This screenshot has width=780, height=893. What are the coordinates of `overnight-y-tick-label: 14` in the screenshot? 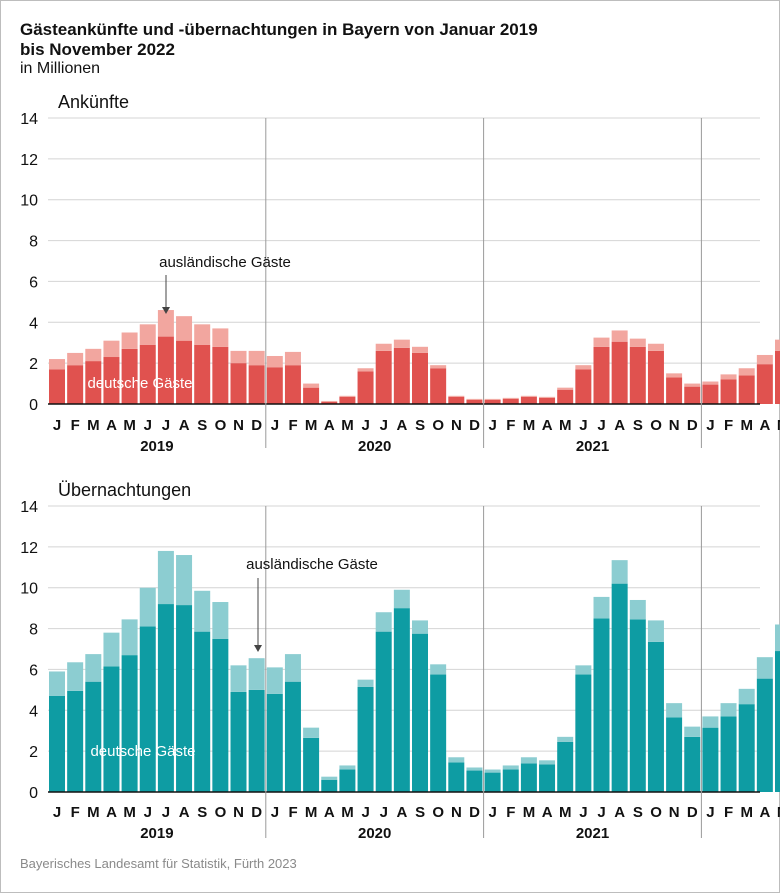 It's located at (29, 507).